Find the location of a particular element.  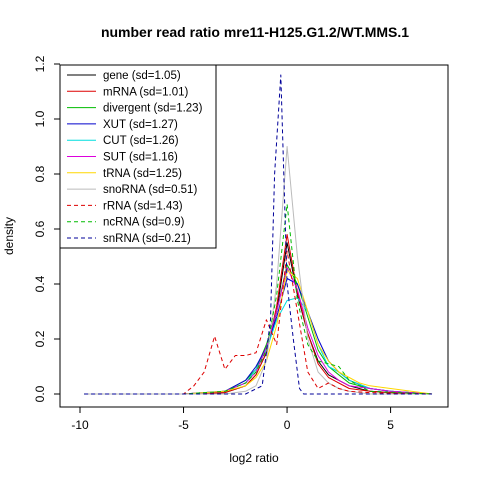

legend-label: ncRNA (sd=0.9) is located at coordinates (144, 223).